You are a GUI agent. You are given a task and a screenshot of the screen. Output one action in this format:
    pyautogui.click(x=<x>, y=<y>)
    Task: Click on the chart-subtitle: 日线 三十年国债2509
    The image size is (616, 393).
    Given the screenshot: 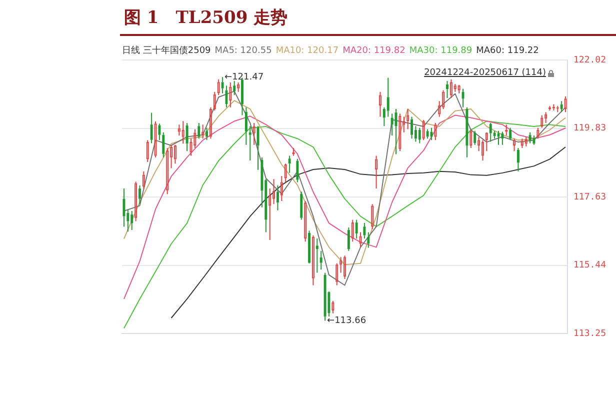 What is the action you would take?
    pyautogui.click(x=166, y=51)
    